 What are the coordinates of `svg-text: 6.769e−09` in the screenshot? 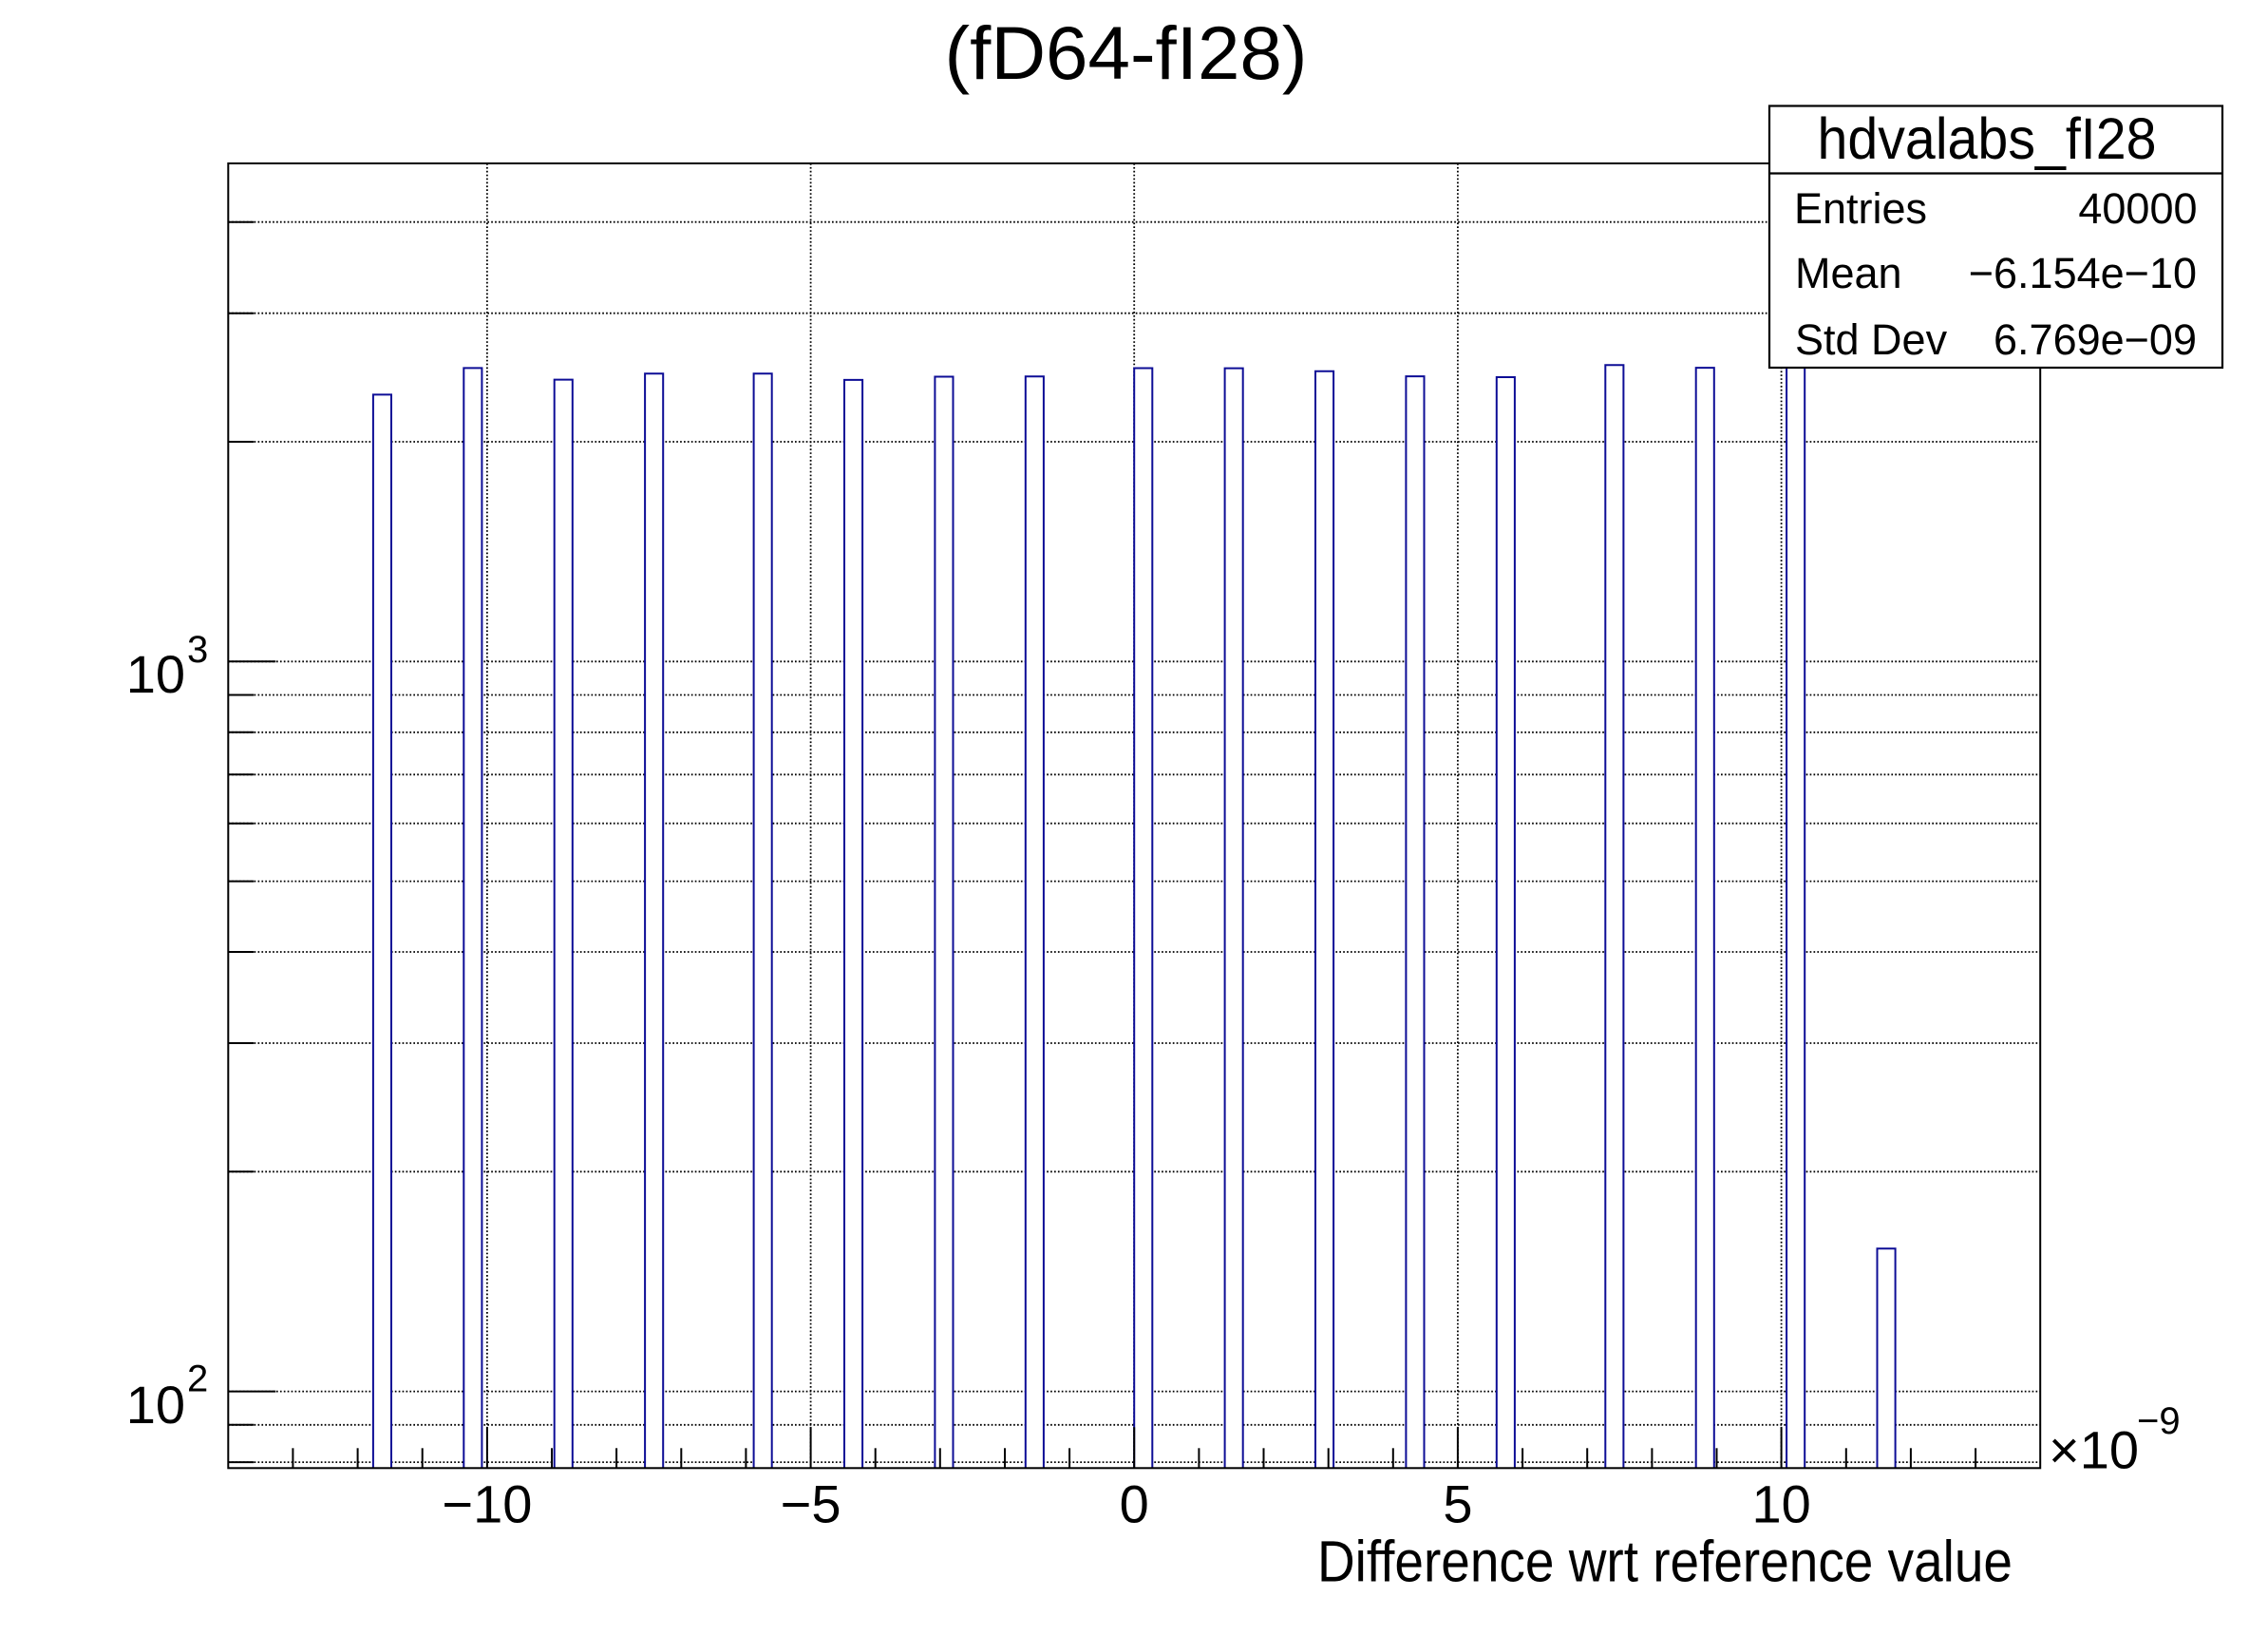 It's located at (2095, 339).